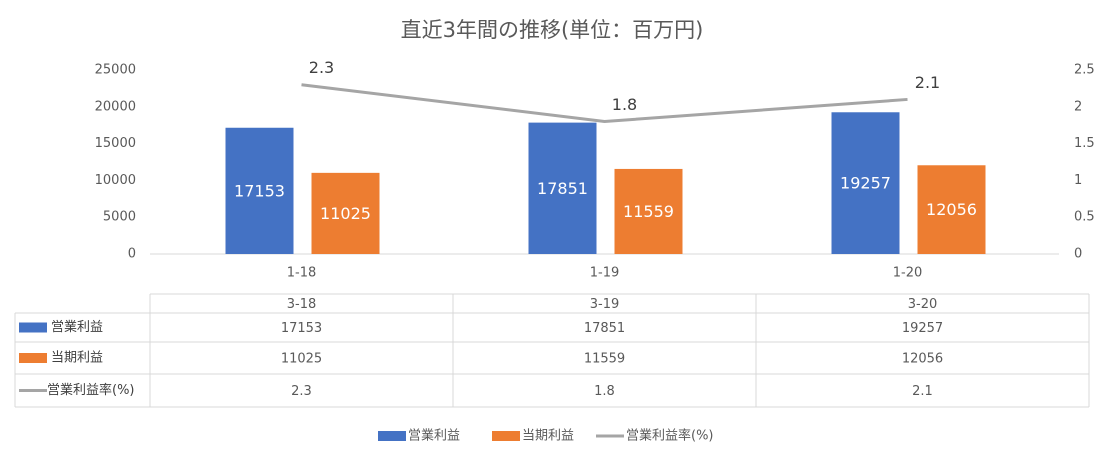  I want to click on table-cell: 17153, so click(301, 328).